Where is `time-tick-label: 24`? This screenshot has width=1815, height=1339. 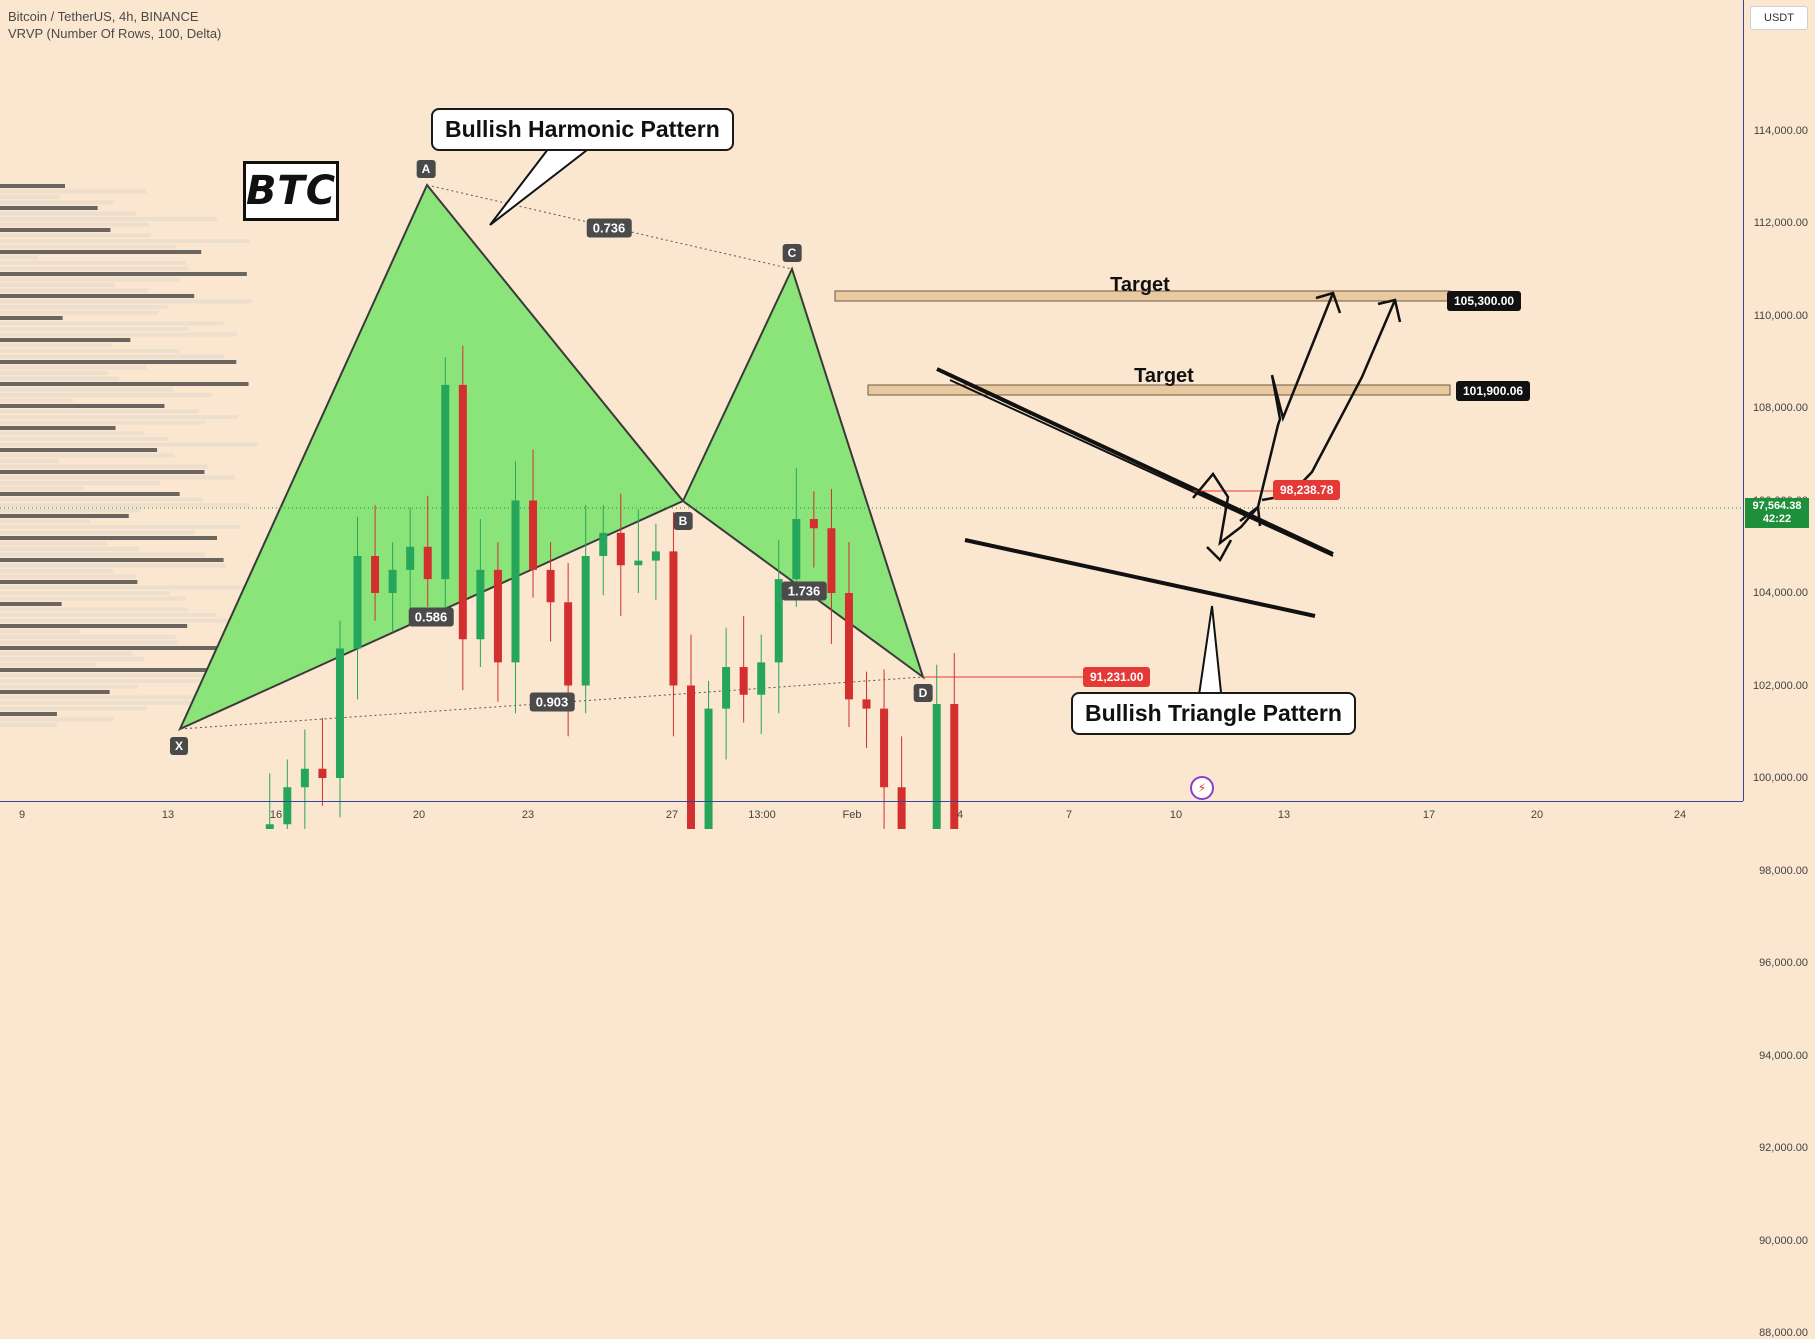
time-tick-label: 24 is located at coordinates (1680, 815).